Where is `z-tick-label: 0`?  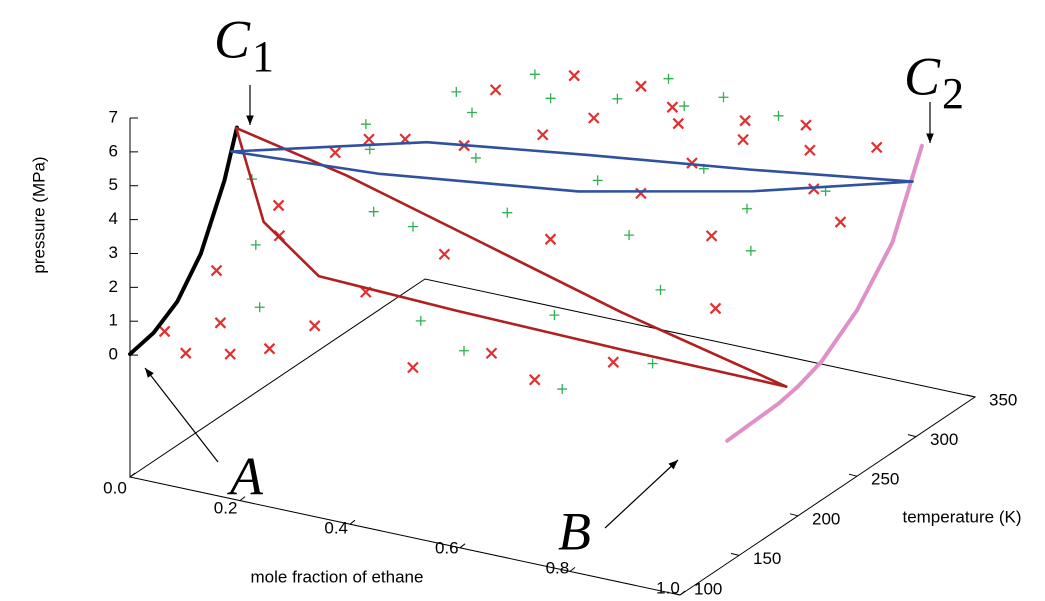
z-tick-label: 0 is located at coordinates (113, 354).